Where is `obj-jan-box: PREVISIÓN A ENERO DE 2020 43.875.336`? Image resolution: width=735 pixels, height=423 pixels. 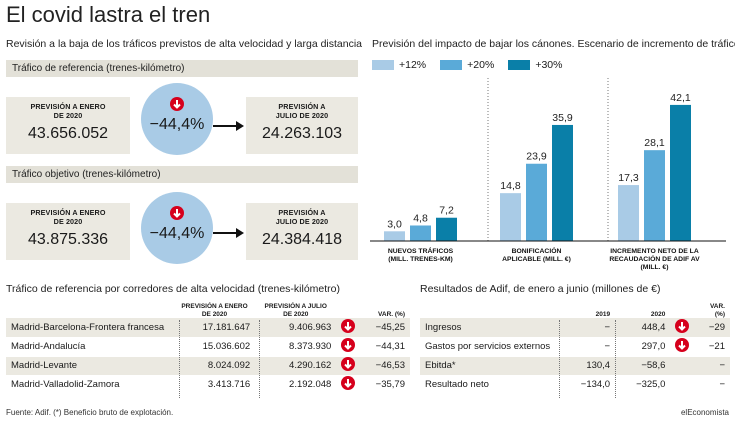
obj-jan-box: PREVISIÓN A ENERO DE 2020 43.875.336 is located at coordinates (68, 231).